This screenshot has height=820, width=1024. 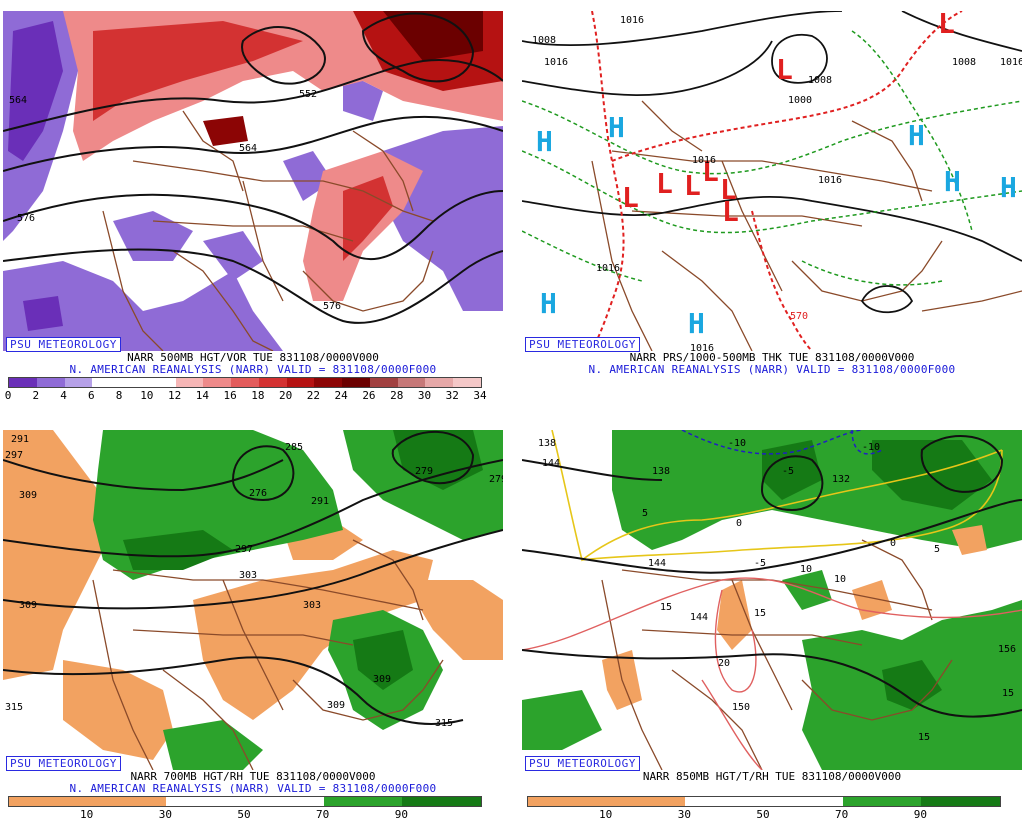 I want to click on colorbar-tick-label: 4, so click(x=63, y=395).